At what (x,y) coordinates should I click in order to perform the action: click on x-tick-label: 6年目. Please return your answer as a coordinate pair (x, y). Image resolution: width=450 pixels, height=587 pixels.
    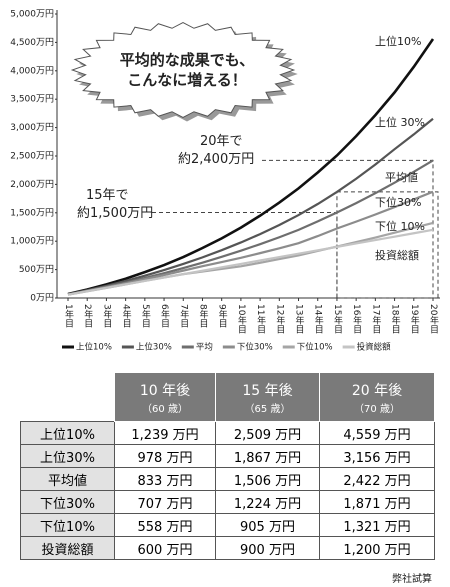
    Looking at the image, I should click on (164, 316).